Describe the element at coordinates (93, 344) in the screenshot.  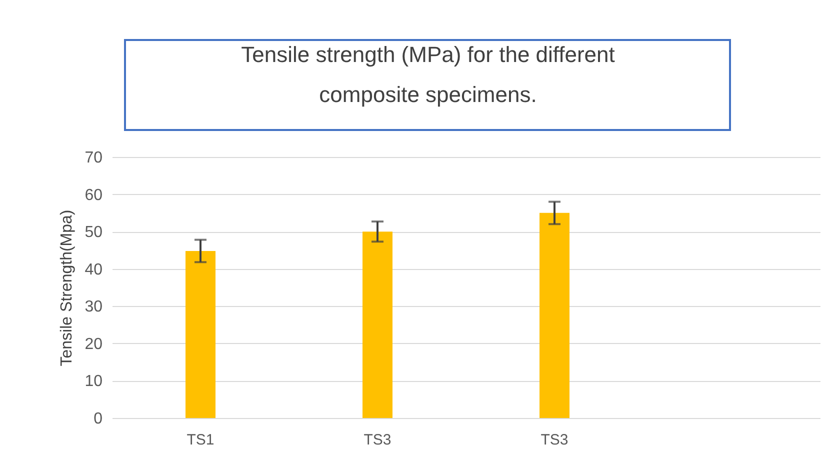
I see `y-tick-label: 20` at that location.